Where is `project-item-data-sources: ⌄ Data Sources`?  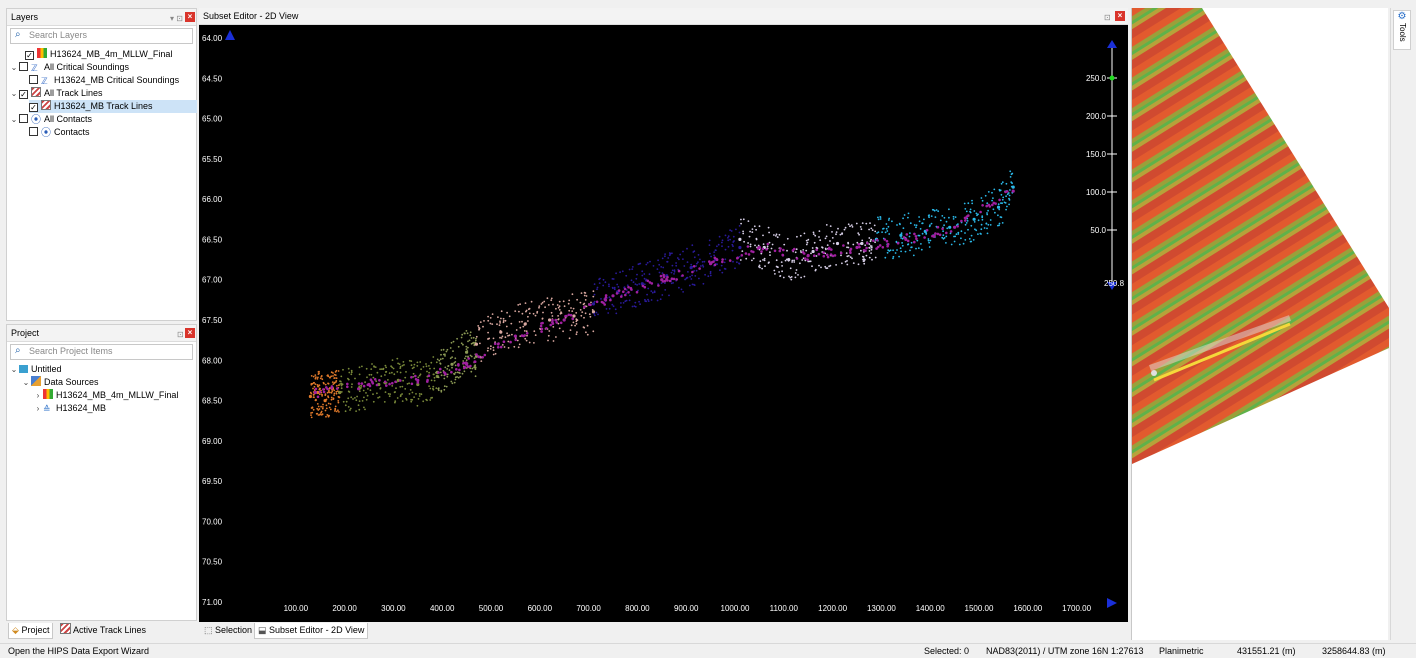
project-item-data-sources: ⌄ Data Sources is located at coordinates (60, 382).